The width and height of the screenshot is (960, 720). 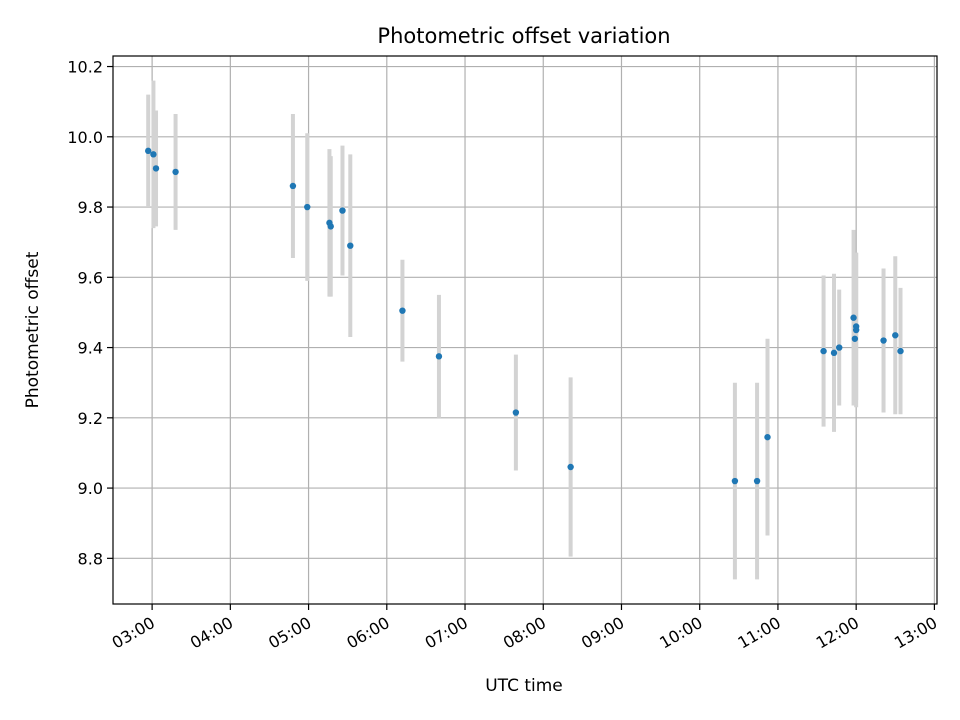 What do you see at coordinates (90, 488) in the screenshot?
I see `y-tick-label: 9.0` at bounding box center [90, 488].